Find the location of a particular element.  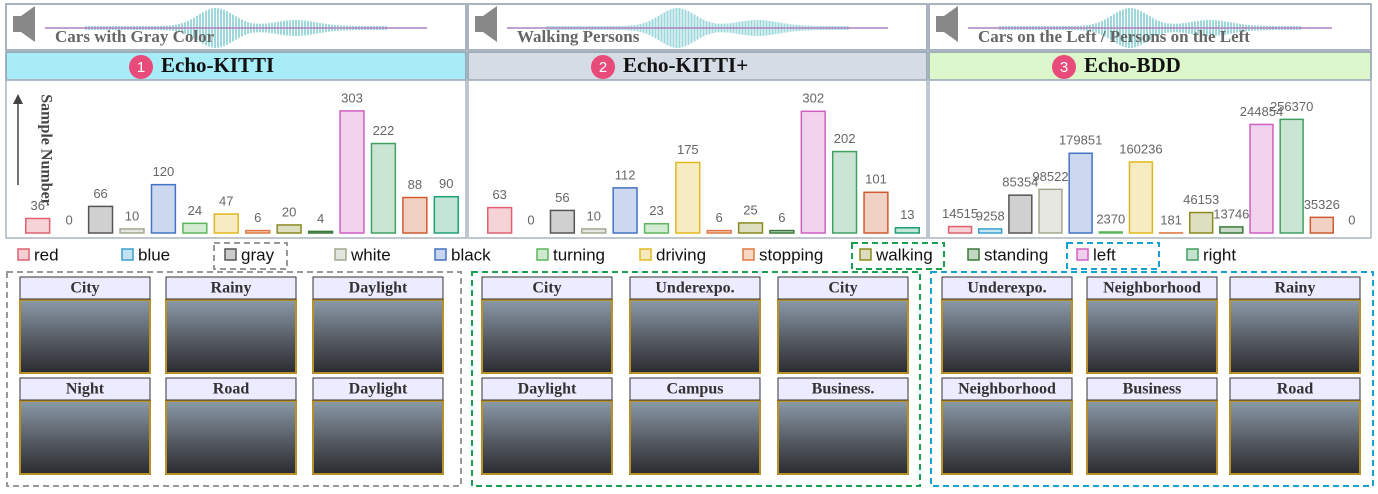

audio-caption: Walking Persons is located at coordinates (578, 36).